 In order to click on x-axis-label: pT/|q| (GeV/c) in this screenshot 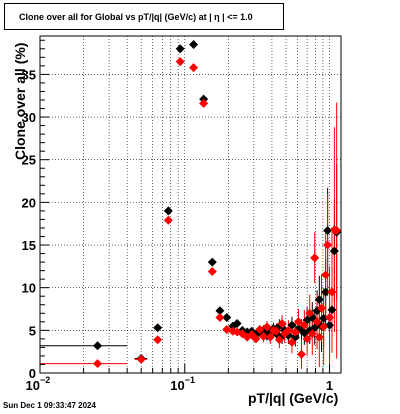, I will do `click(293, 398)`.